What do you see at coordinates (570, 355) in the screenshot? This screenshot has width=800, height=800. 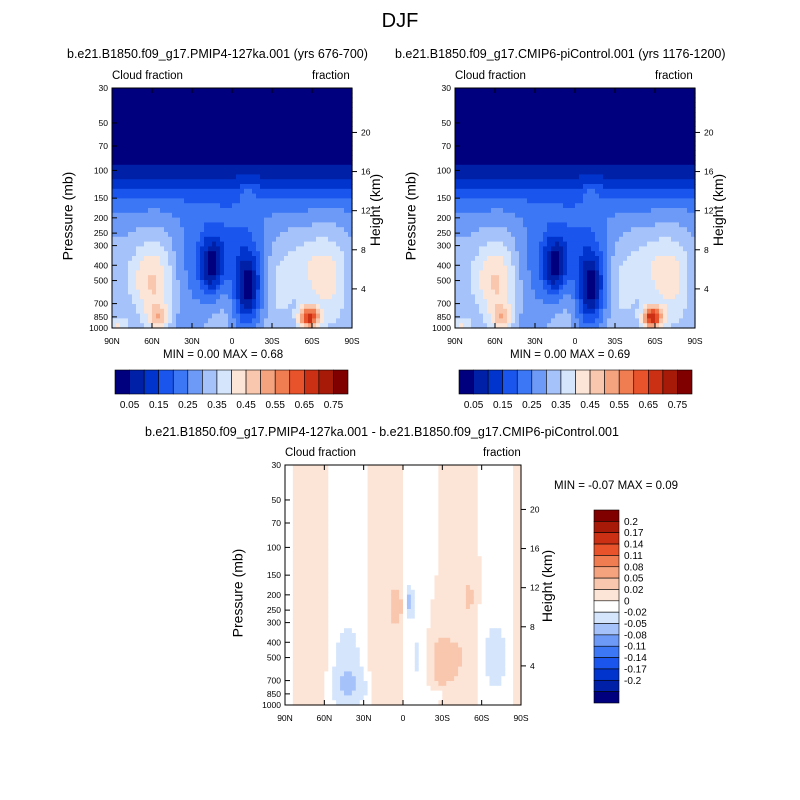 I see `panel2-stats: MIN = 0.00 MAX = 0.69` at bounding box center [570, 355].